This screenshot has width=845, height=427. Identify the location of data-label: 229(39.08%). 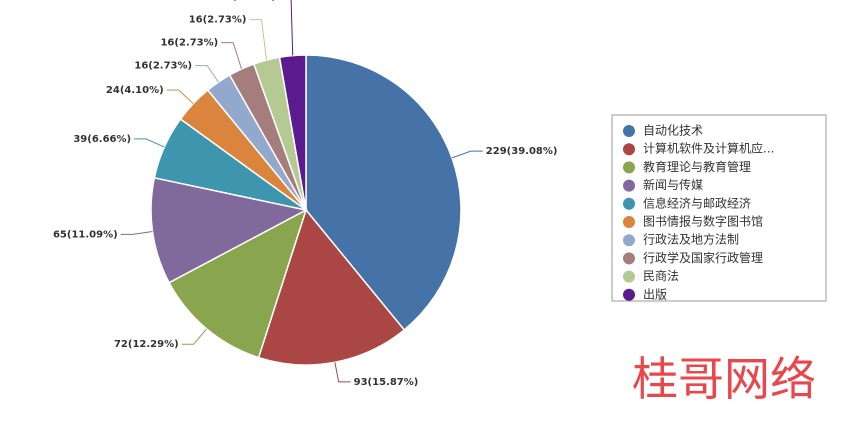
(522, 151).